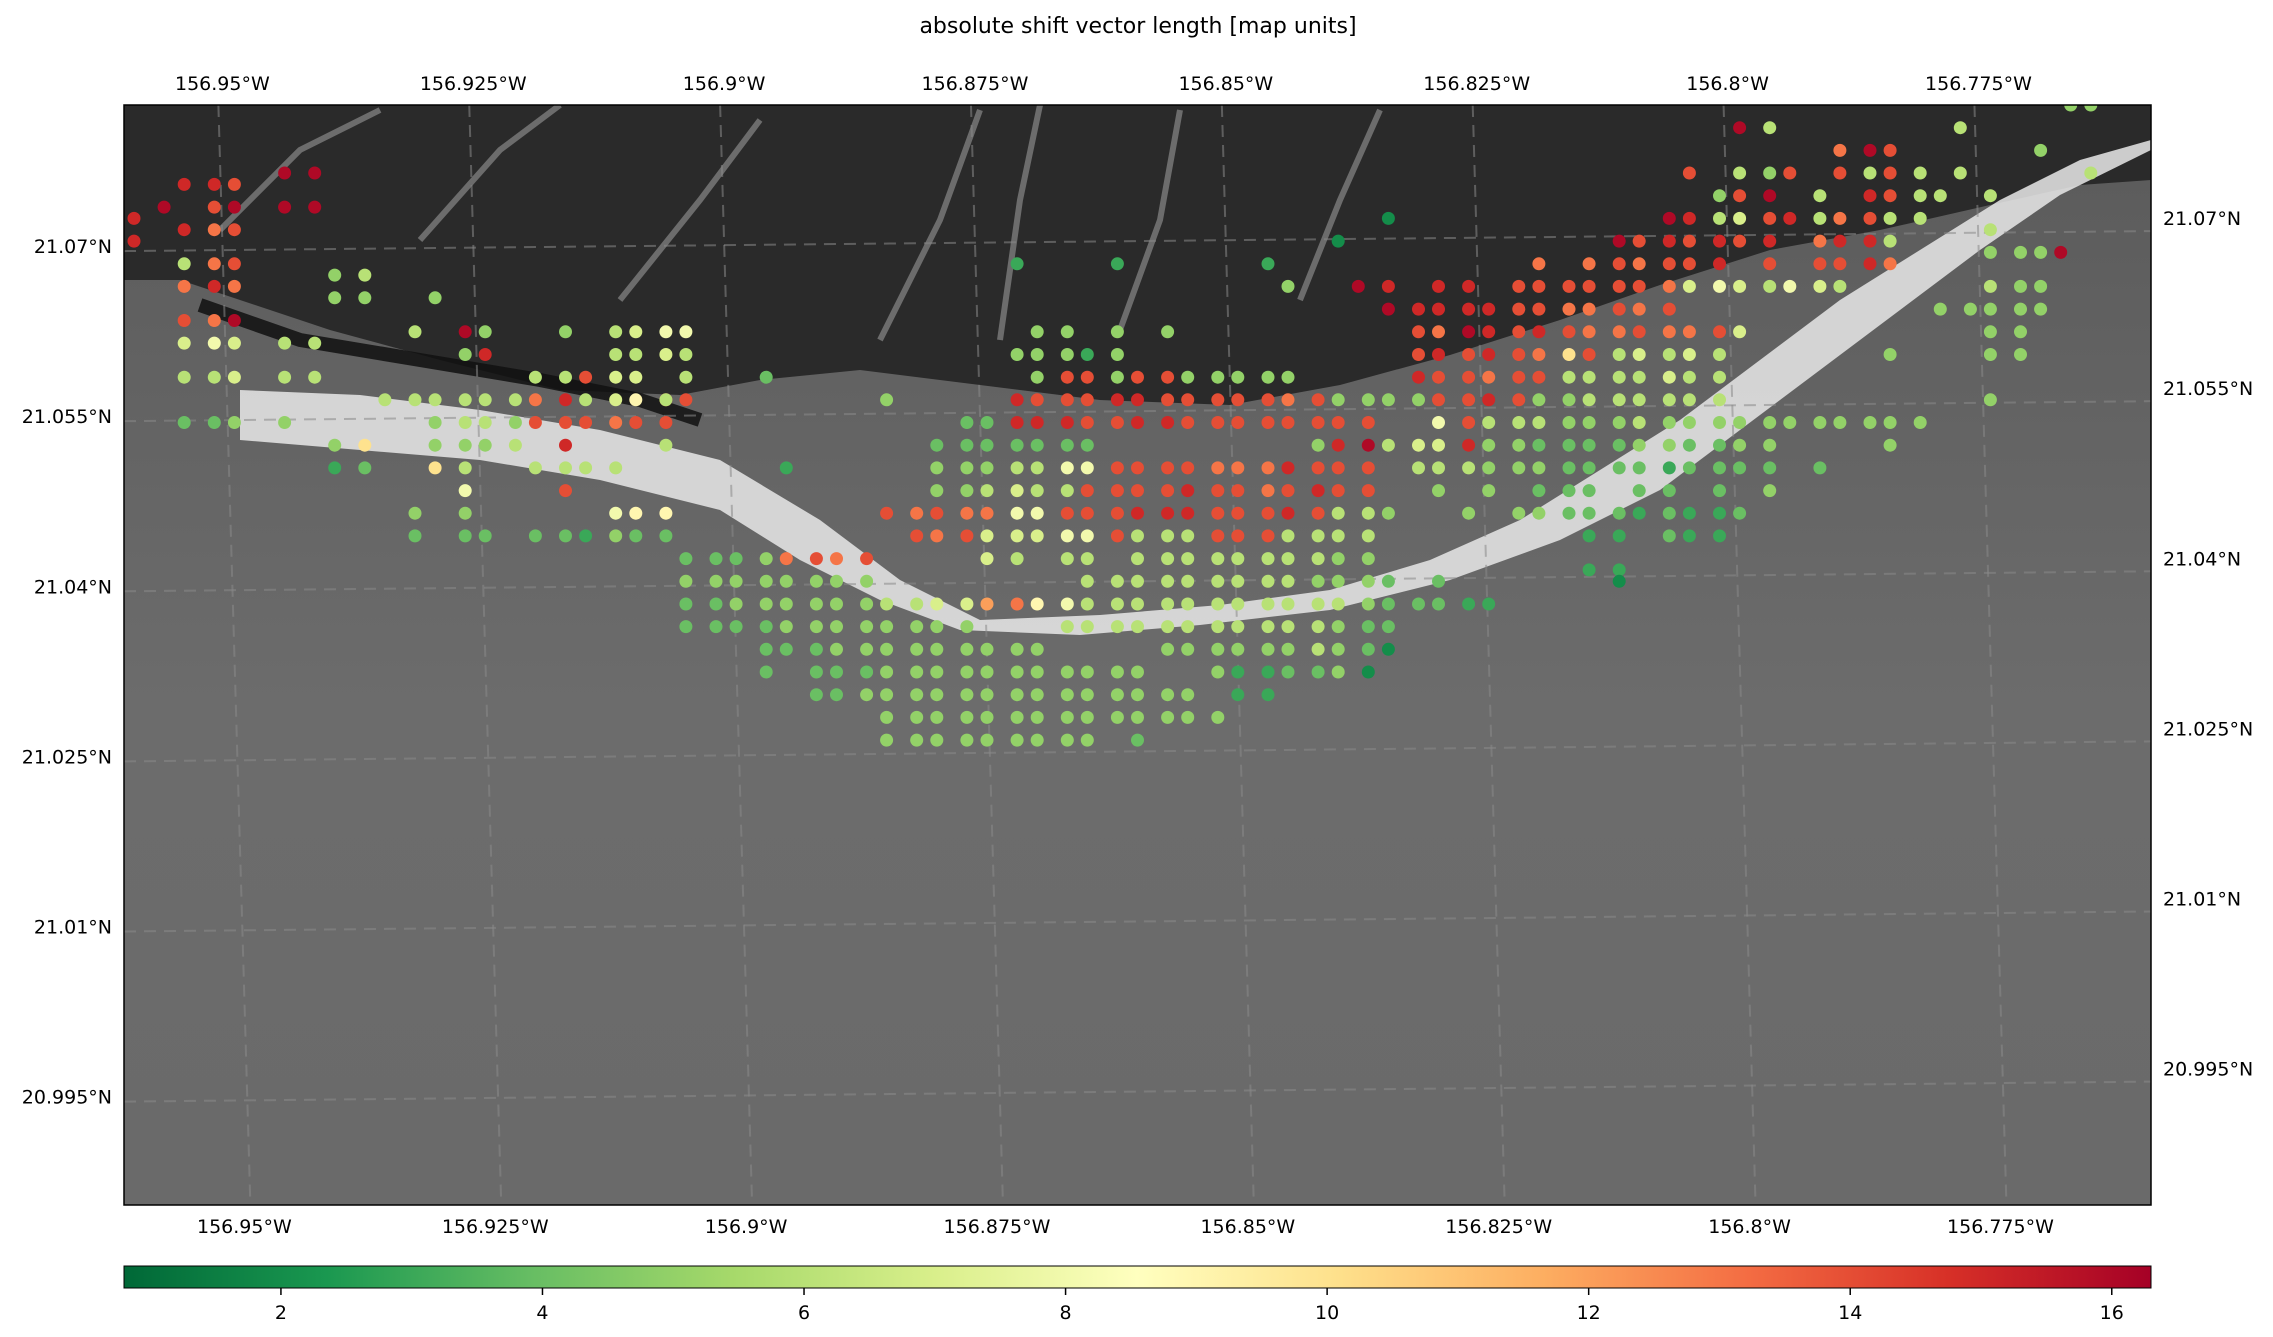 This screenshot has height=1337, width=2273. Describe the element at coordinates (2112, 1313) in the screenshot. I see `colorbar-tick-label: 16` at that location.